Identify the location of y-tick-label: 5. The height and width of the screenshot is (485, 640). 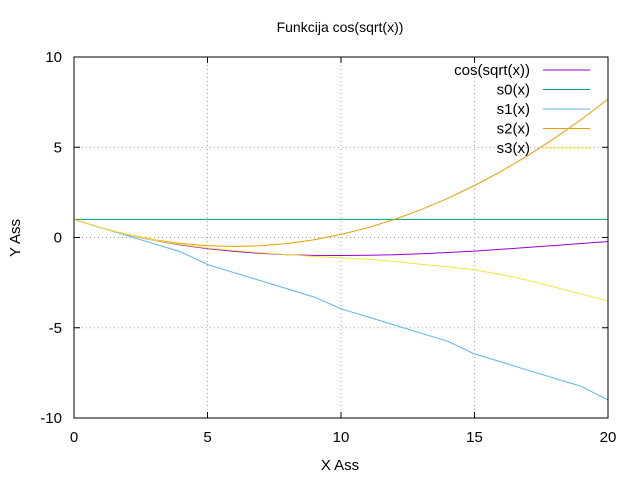
(58, 147).